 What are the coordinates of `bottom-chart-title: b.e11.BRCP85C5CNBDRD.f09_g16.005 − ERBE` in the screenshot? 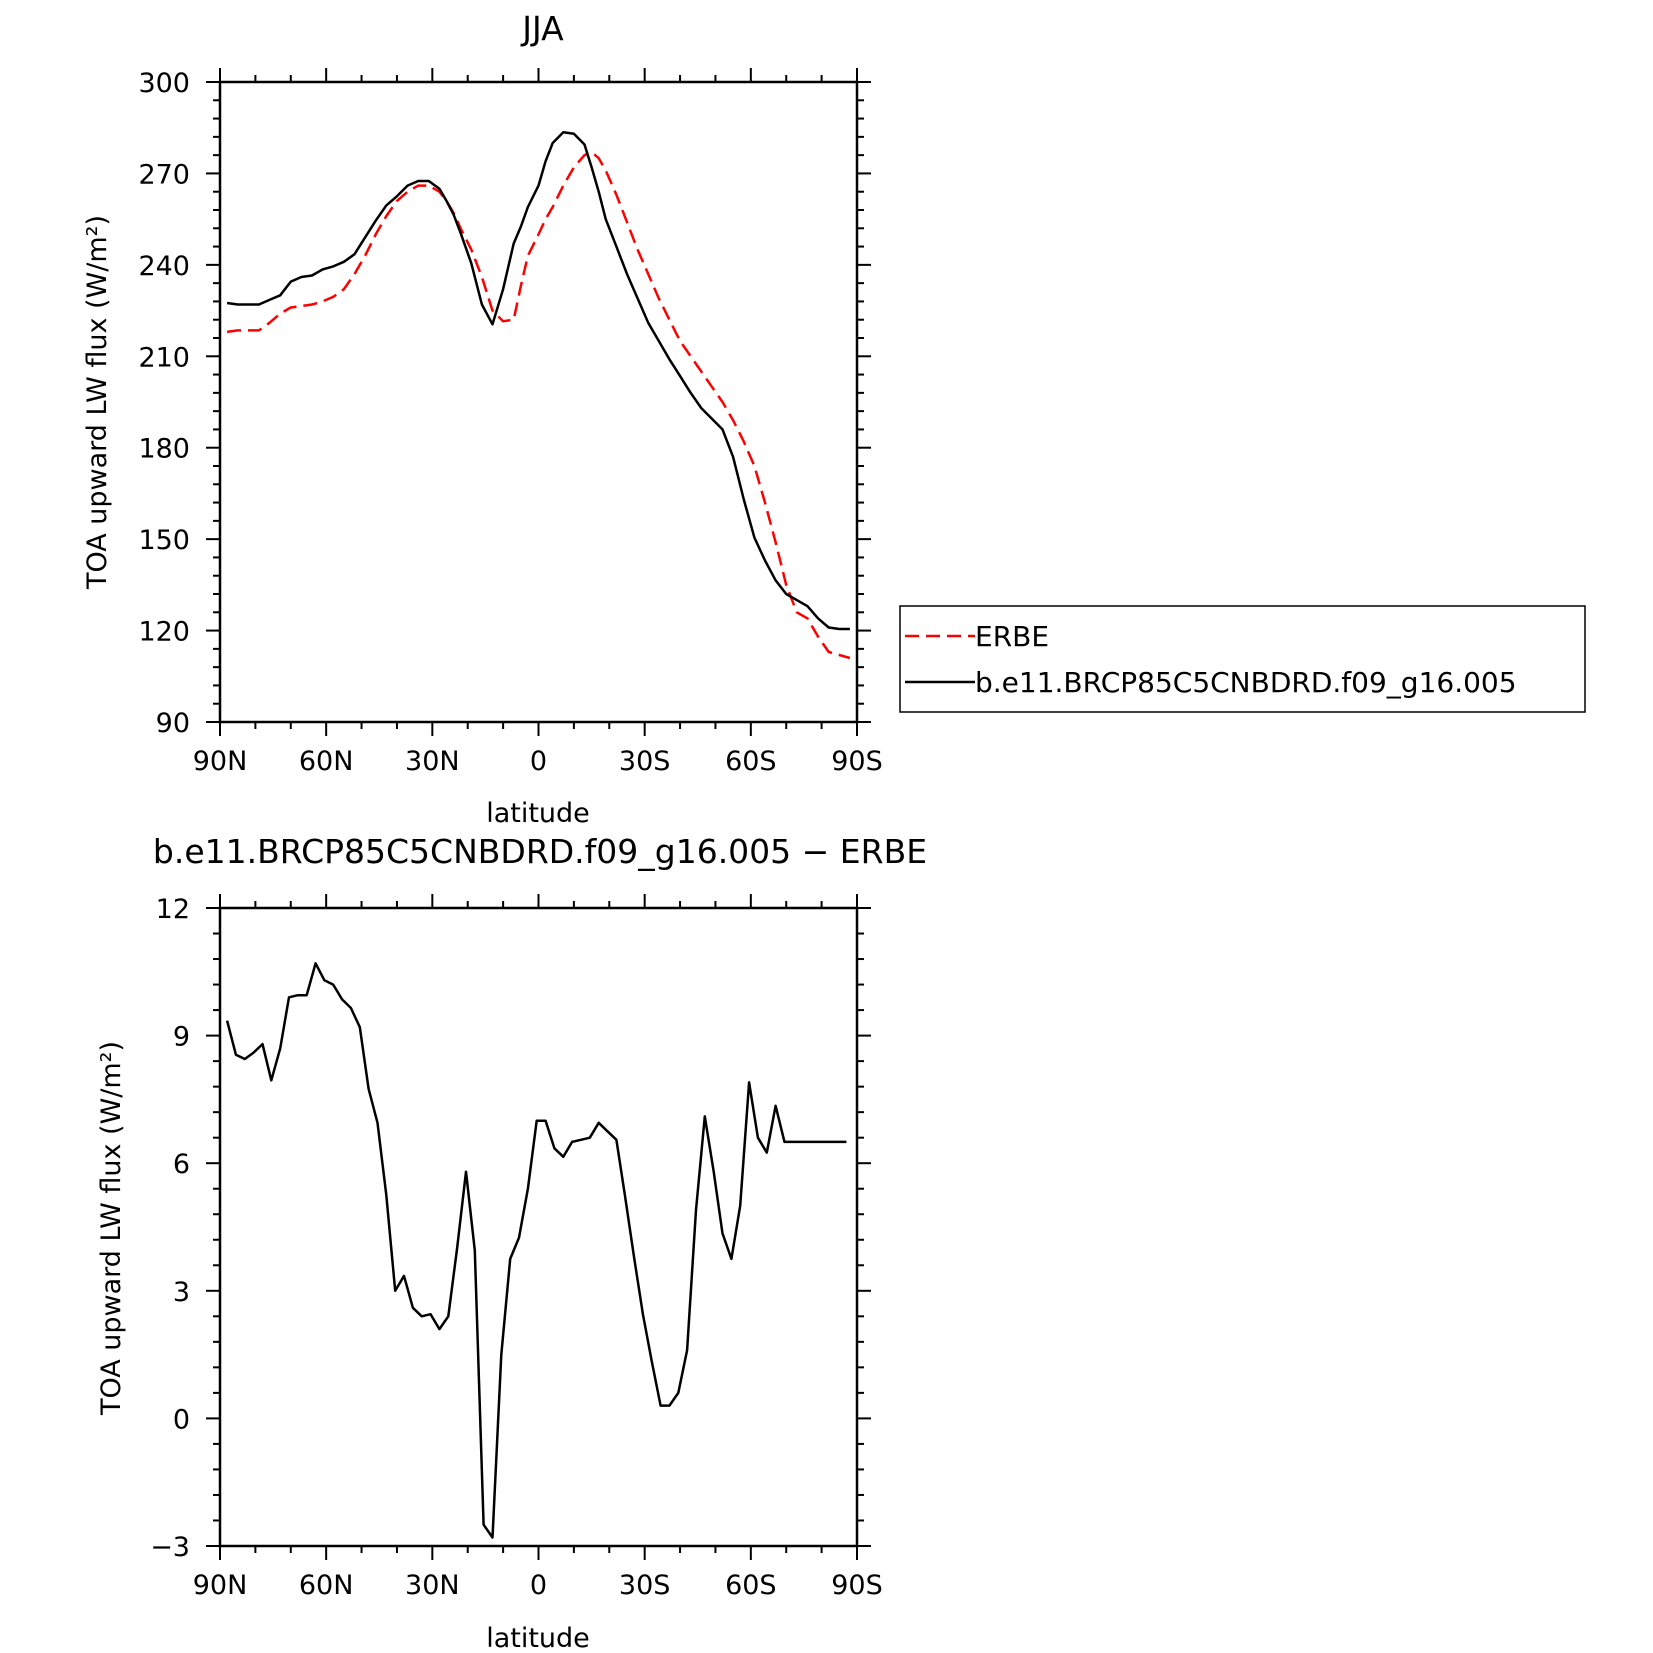 It's located at (540, 851).